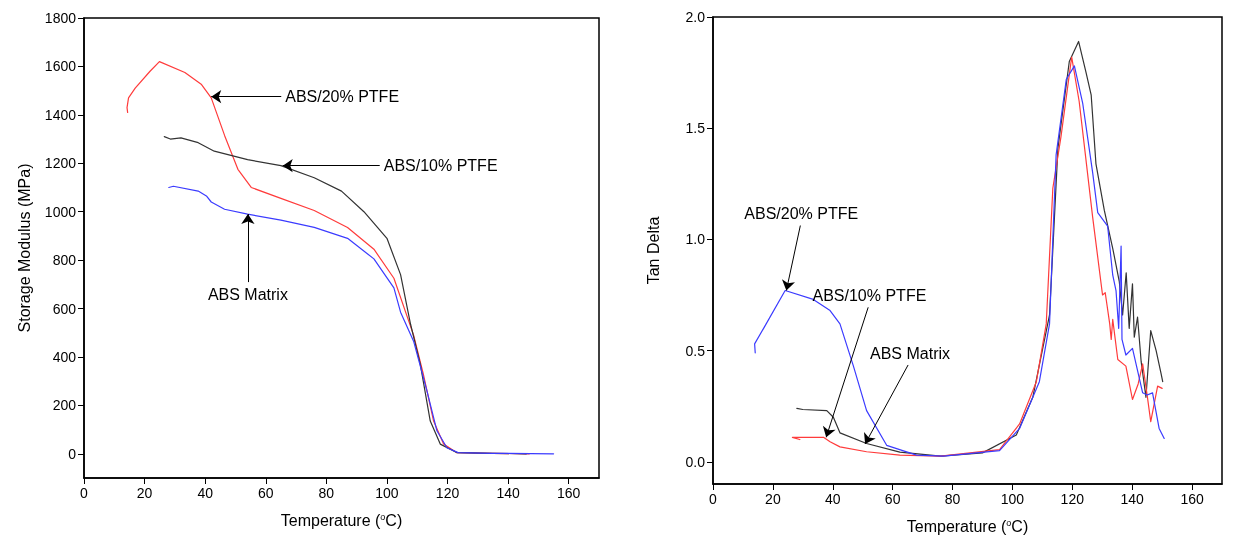  What do you see at coordinates (64, 356) in the screenshot?
I see `y-tick-label: 400` at bounding box center [64, 356].